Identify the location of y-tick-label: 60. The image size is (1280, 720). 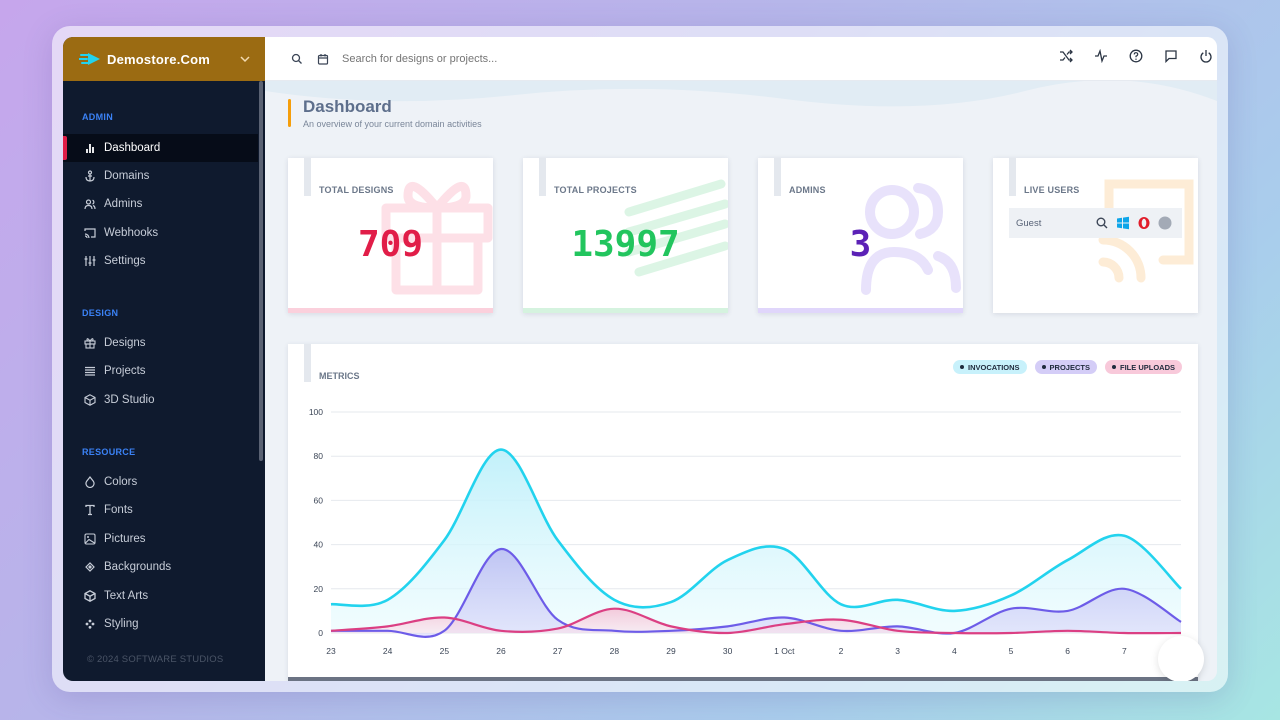
(319, 500).